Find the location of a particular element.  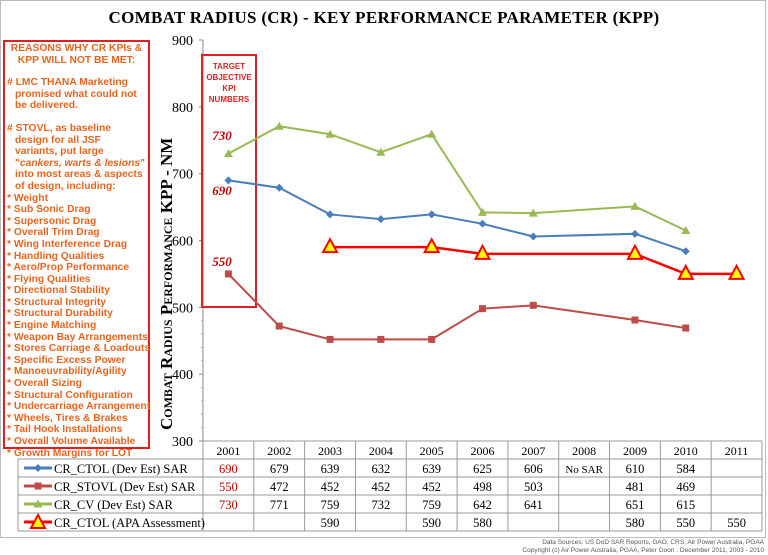

y-tick-label: 800 is located at coordinates (182, 108).